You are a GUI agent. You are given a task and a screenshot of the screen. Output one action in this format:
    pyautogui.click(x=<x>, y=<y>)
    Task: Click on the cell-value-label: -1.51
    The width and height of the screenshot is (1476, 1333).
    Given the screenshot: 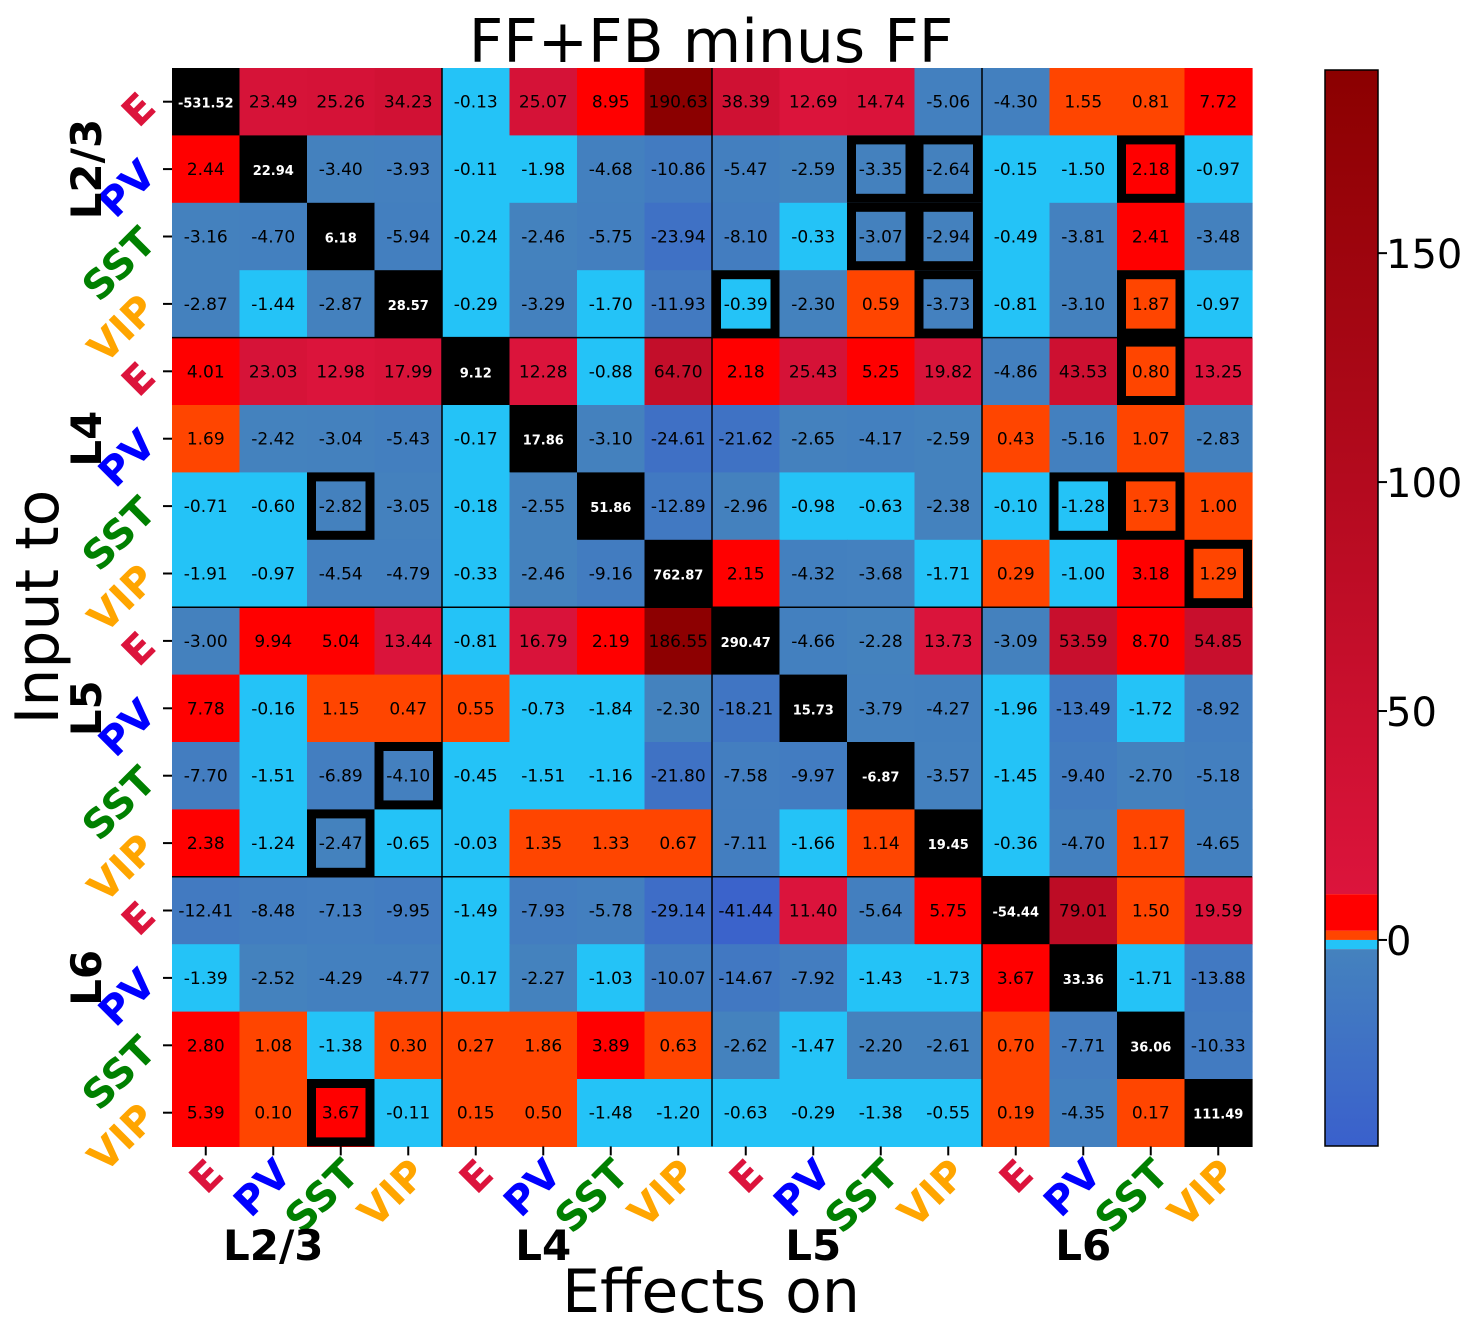 What is the action you would take?
    pyautogui.click(x=543, y=777)
    